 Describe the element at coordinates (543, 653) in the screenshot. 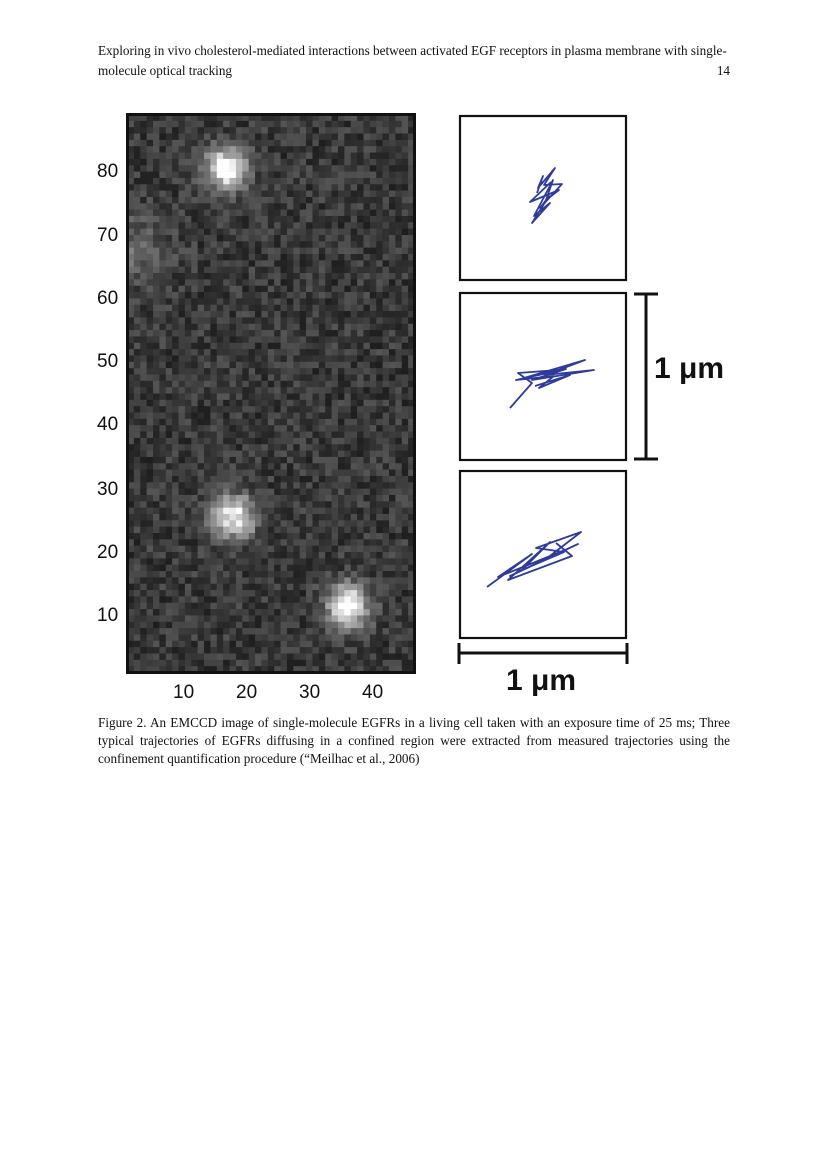

I see `horizontal-scale-bar` at that location.